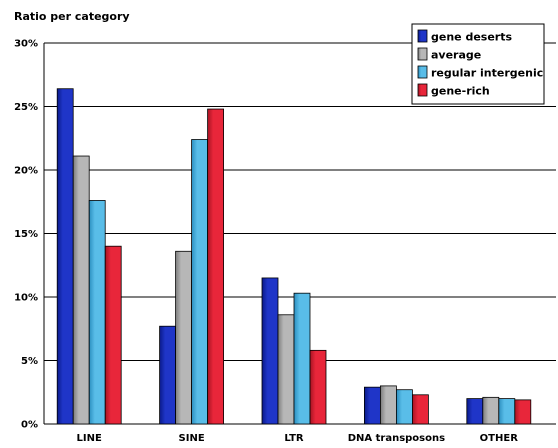 This screenshot has height=448, width=558. I want to click on bar-average-dna-transposons, so click(388, 405).